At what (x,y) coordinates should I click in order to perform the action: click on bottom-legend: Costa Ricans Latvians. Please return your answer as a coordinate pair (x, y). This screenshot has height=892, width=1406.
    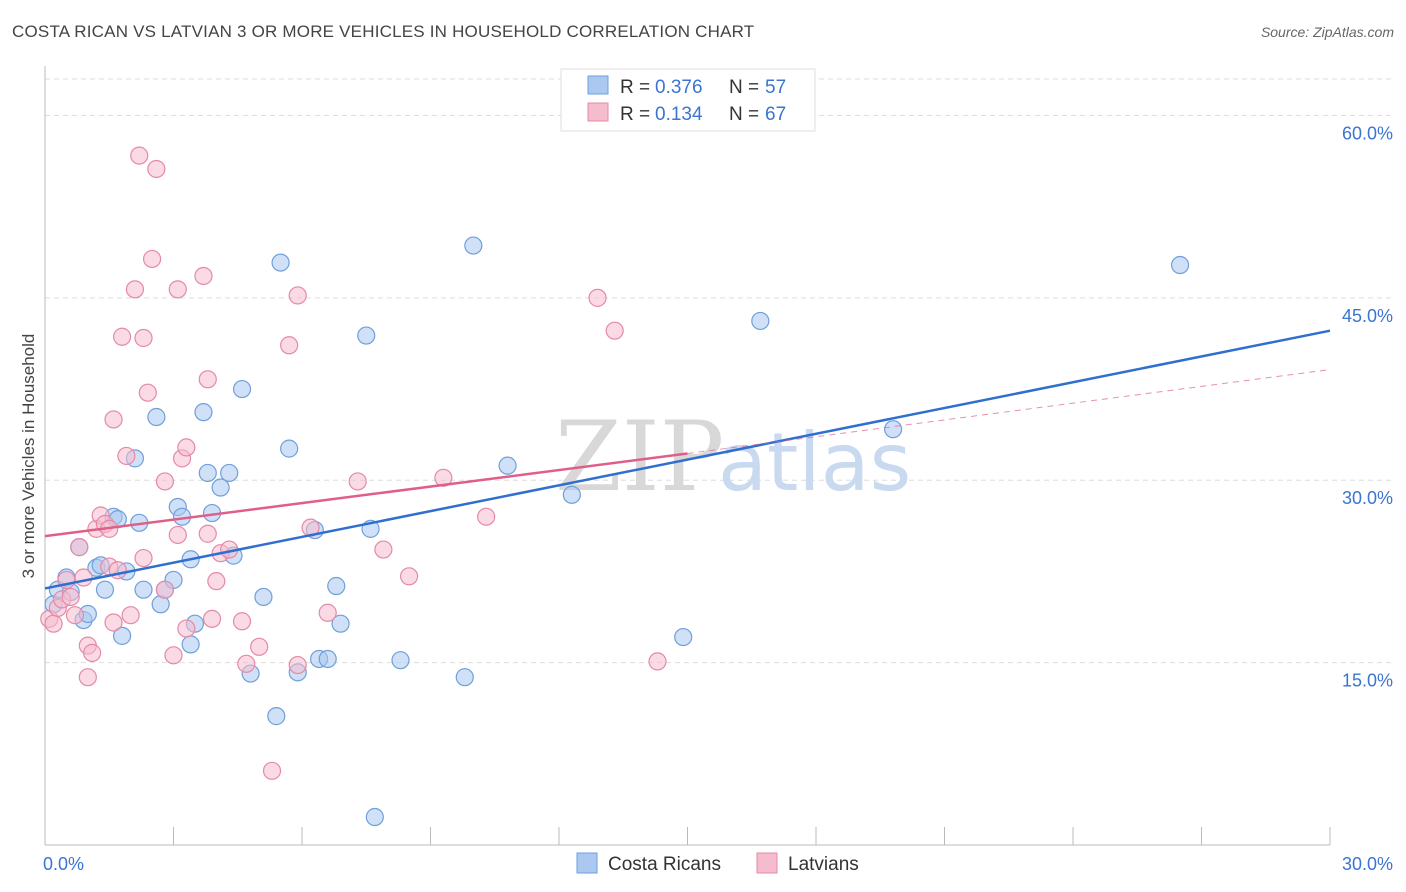
    Looking at the image, I should click on (717, 863).